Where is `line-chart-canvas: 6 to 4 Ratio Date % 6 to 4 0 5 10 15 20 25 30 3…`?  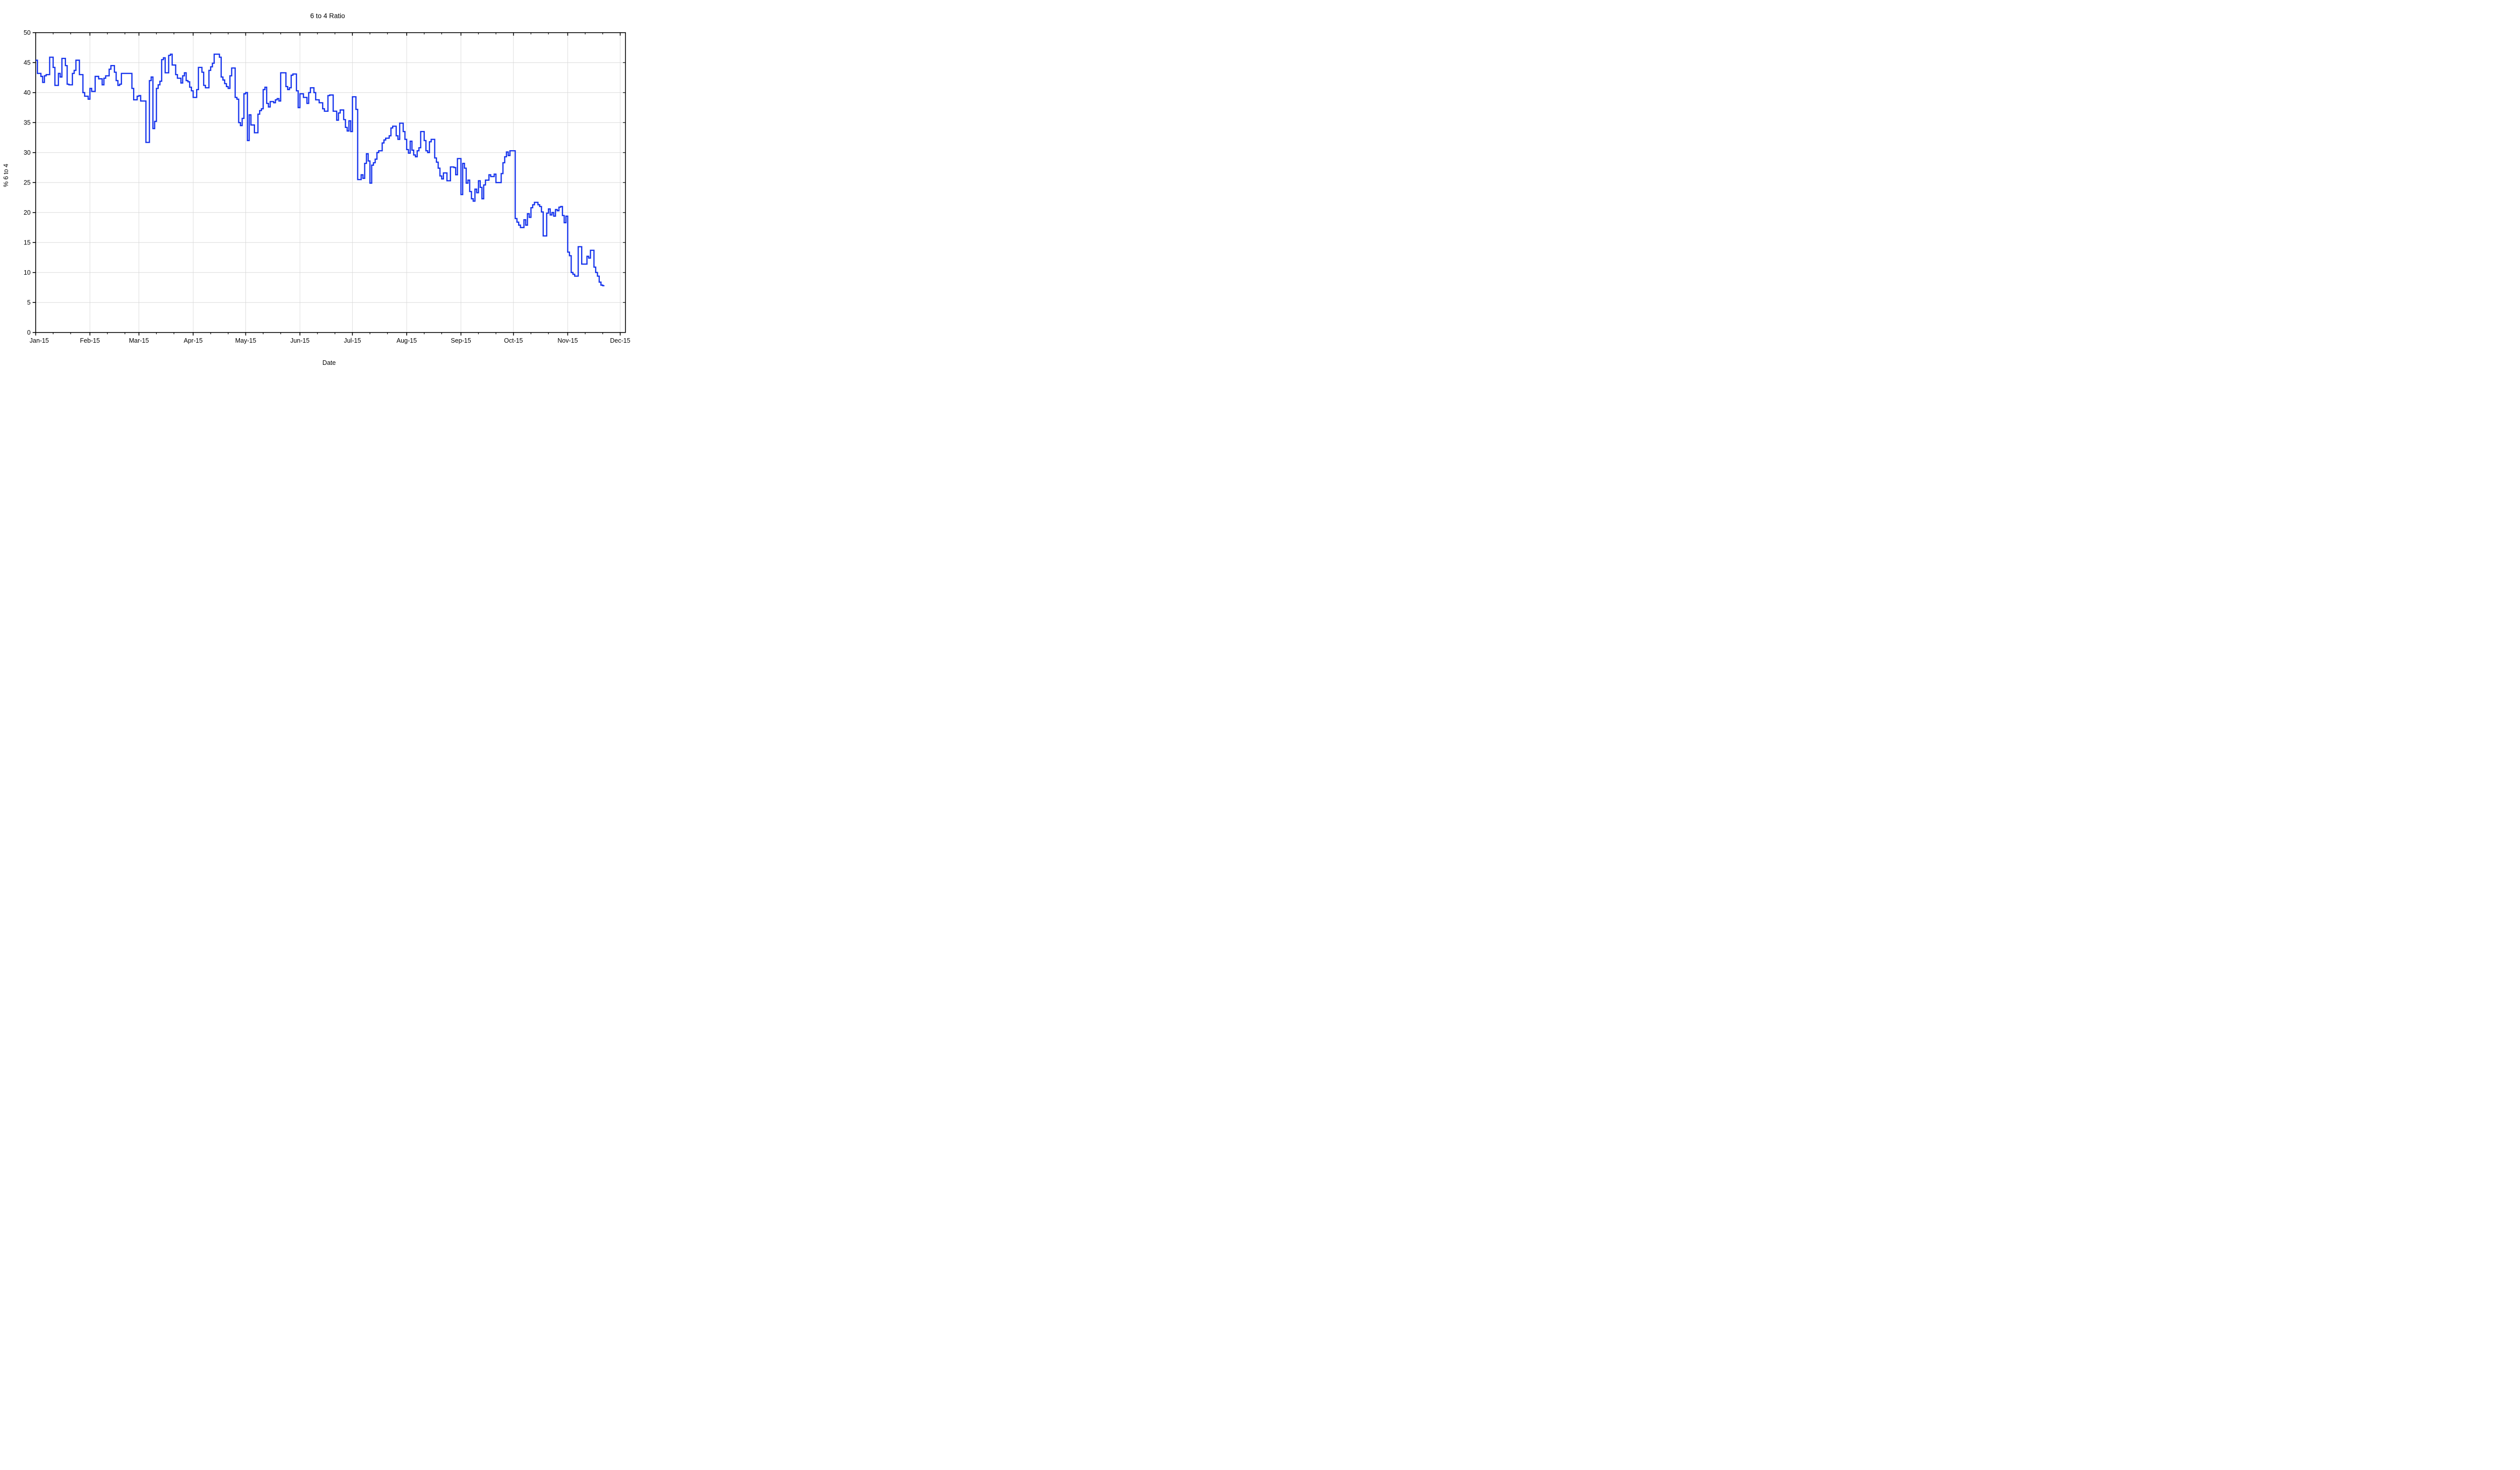
line-chart-canvas: 6 to 4 Ratio Date % 6 to 4 0 5 10 15 20 25 30 3… is located at coordinates (316, 189).